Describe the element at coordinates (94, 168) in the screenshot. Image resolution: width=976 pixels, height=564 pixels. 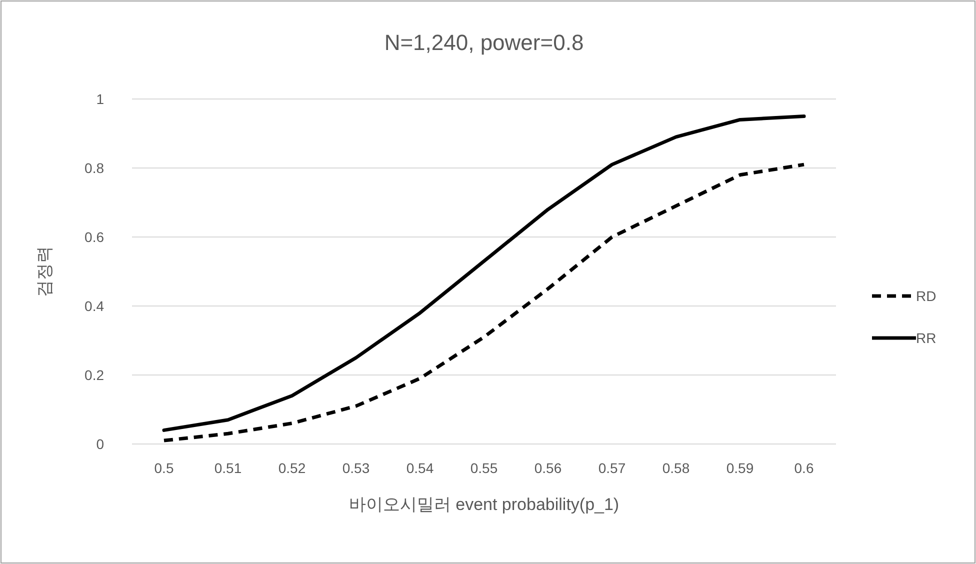
I see `y-tick-label: 0.8` at that location.